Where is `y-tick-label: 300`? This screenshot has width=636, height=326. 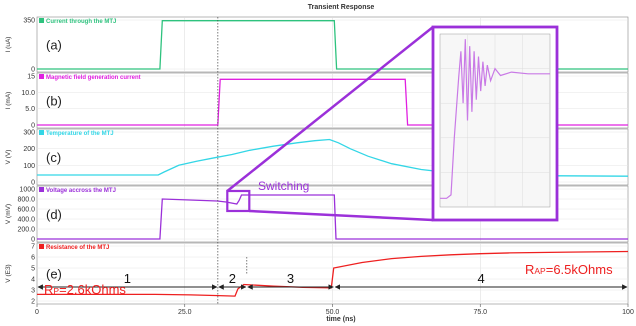 y-tick-label: 300 is located at coordinates (29, 133).